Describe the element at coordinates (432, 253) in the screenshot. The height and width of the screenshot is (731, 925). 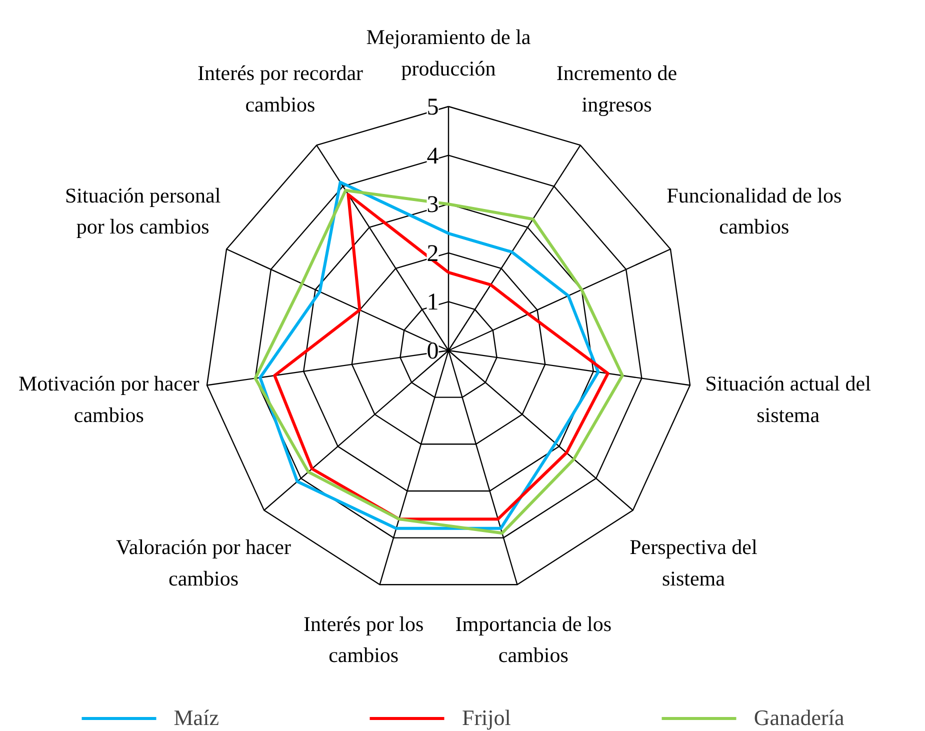
I see `y-tick-label: 2` at that location.